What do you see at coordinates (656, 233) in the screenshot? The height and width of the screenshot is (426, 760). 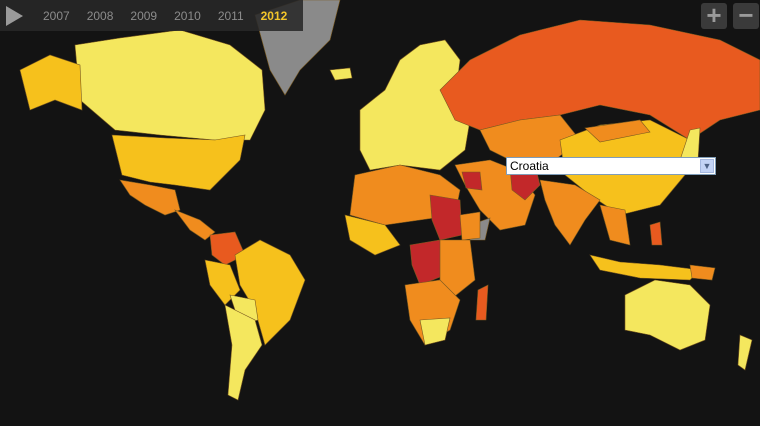 I see `country-philippines` at bounding box center [656, 233].